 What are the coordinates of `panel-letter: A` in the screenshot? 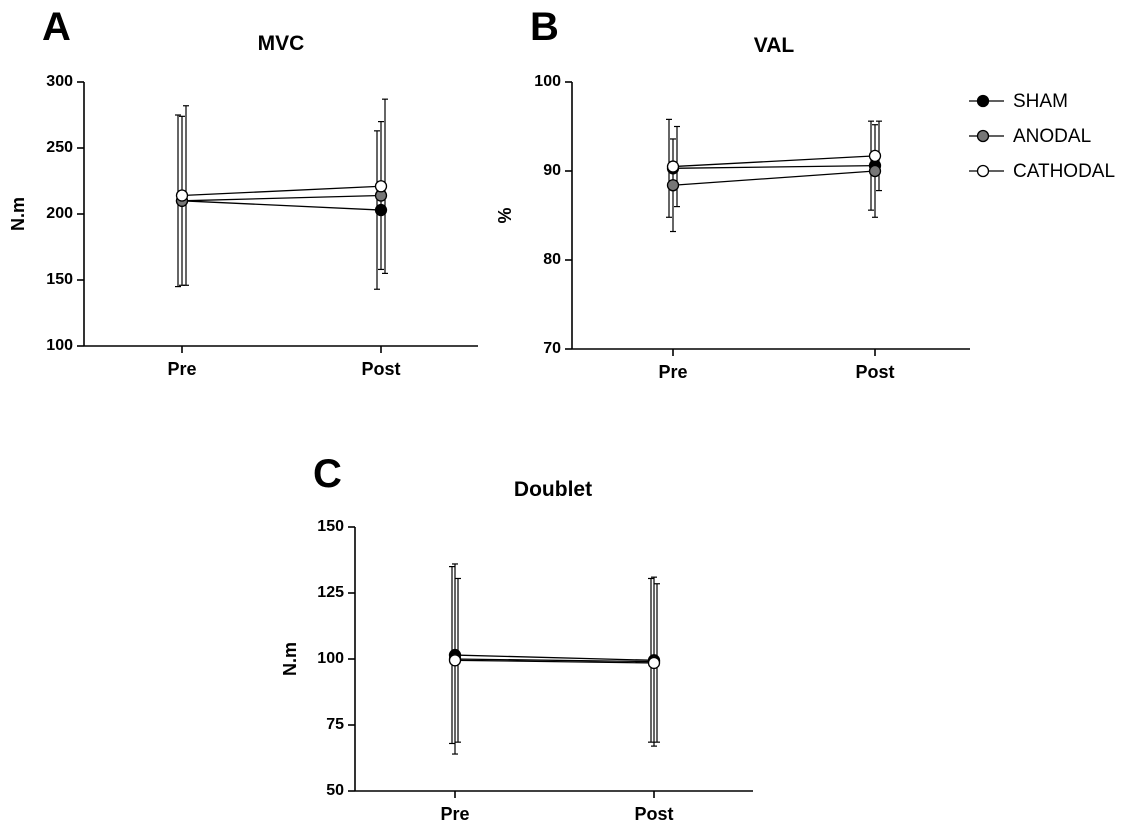 It's located at (56, 27).